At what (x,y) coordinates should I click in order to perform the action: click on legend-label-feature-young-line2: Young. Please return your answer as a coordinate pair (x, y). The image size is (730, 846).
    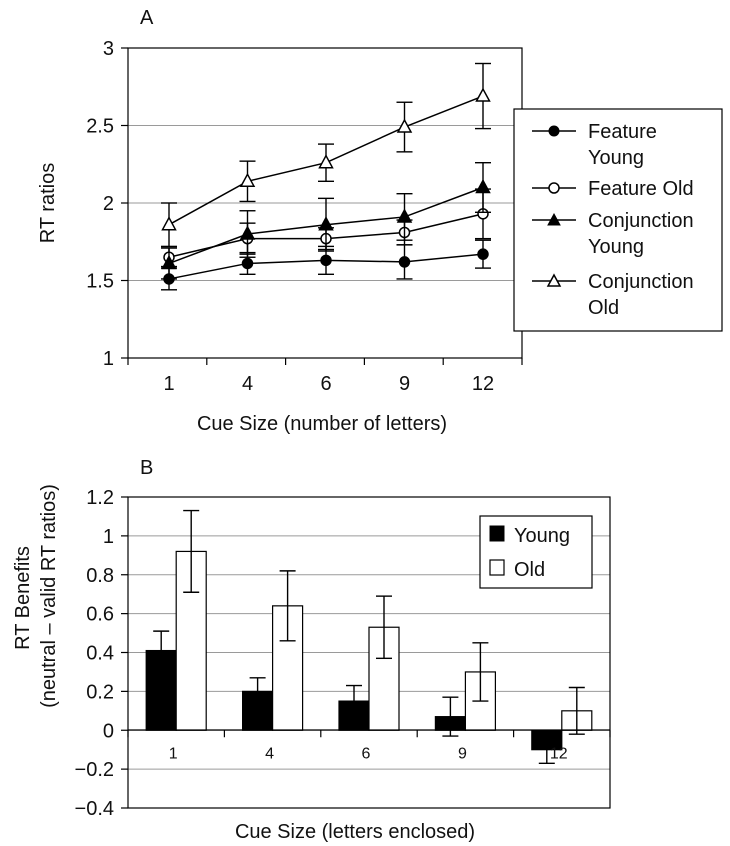
    Looking at the image, I should click on (616, 158).